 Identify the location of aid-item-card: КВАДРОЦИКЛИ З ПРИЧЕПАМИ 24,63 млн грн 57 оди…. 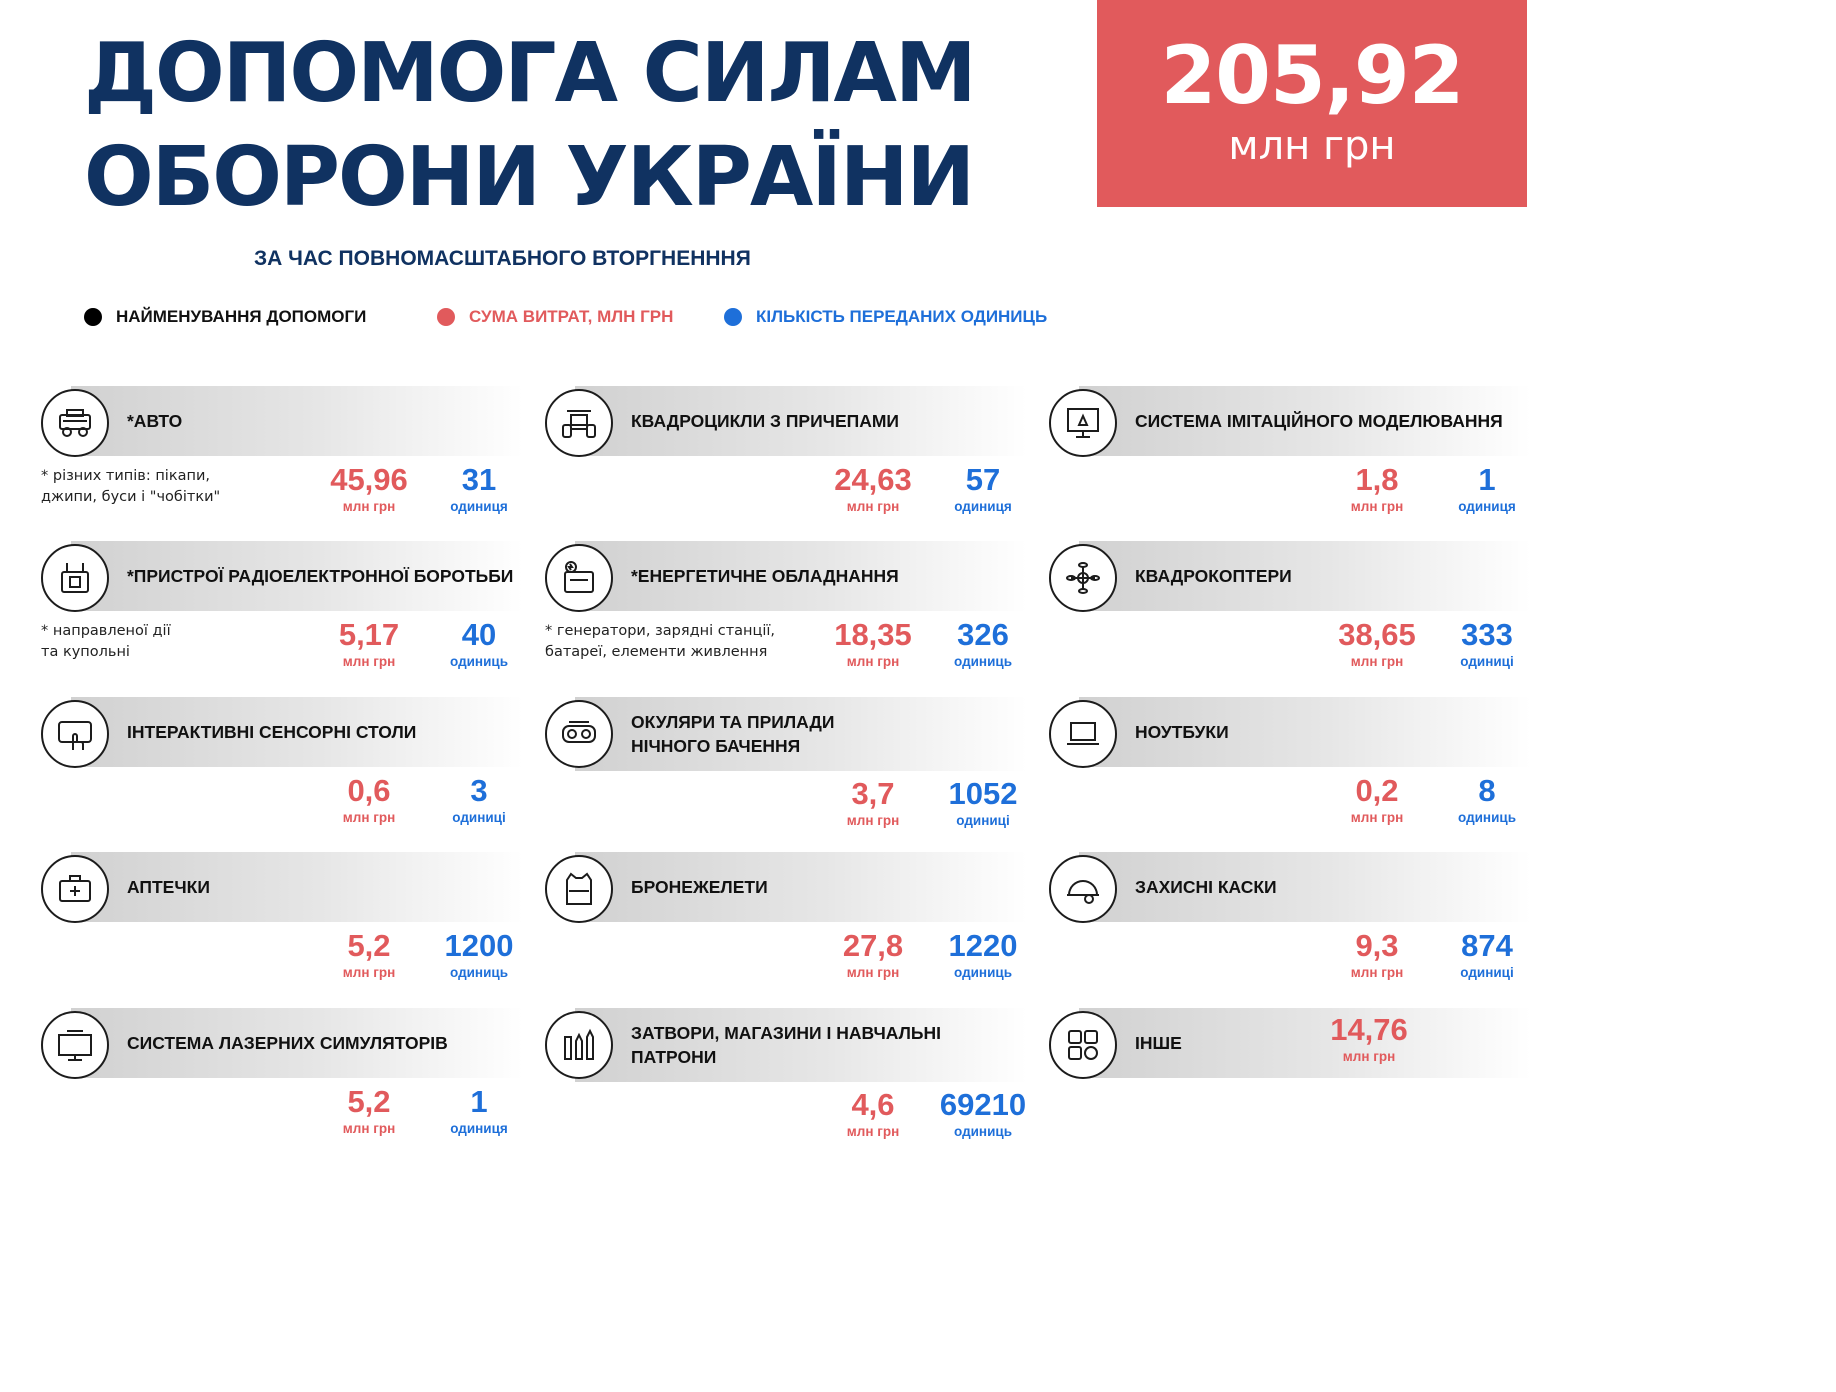
(786, 456).